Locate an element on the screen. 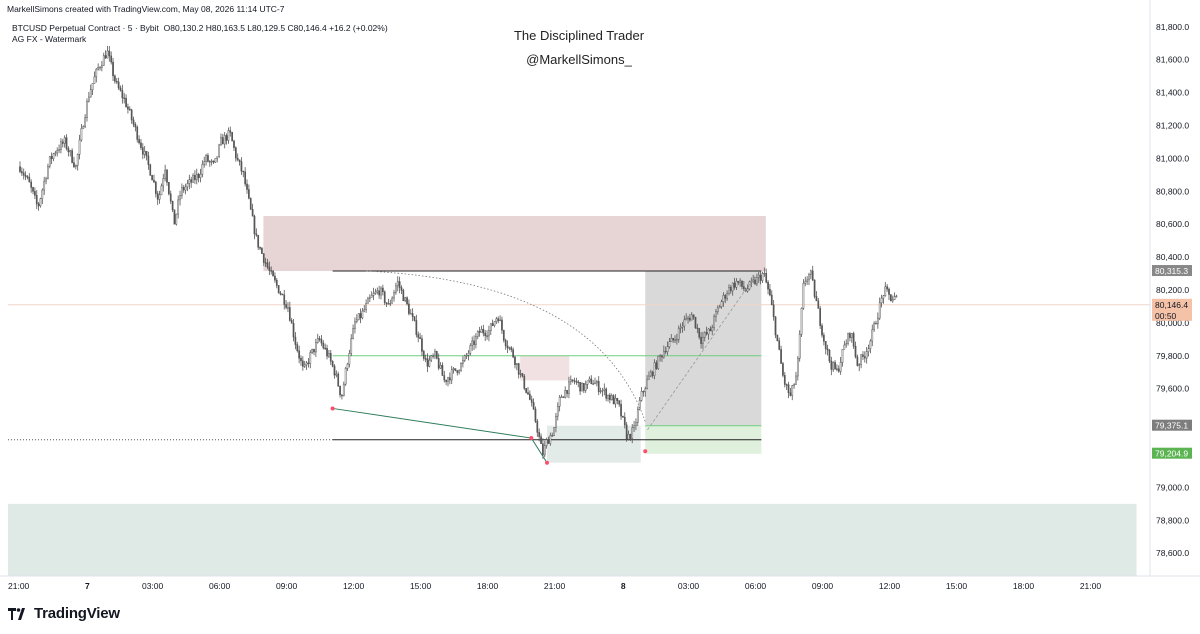  x-tick-label: 21:00 is located at coordinates (19, 586).